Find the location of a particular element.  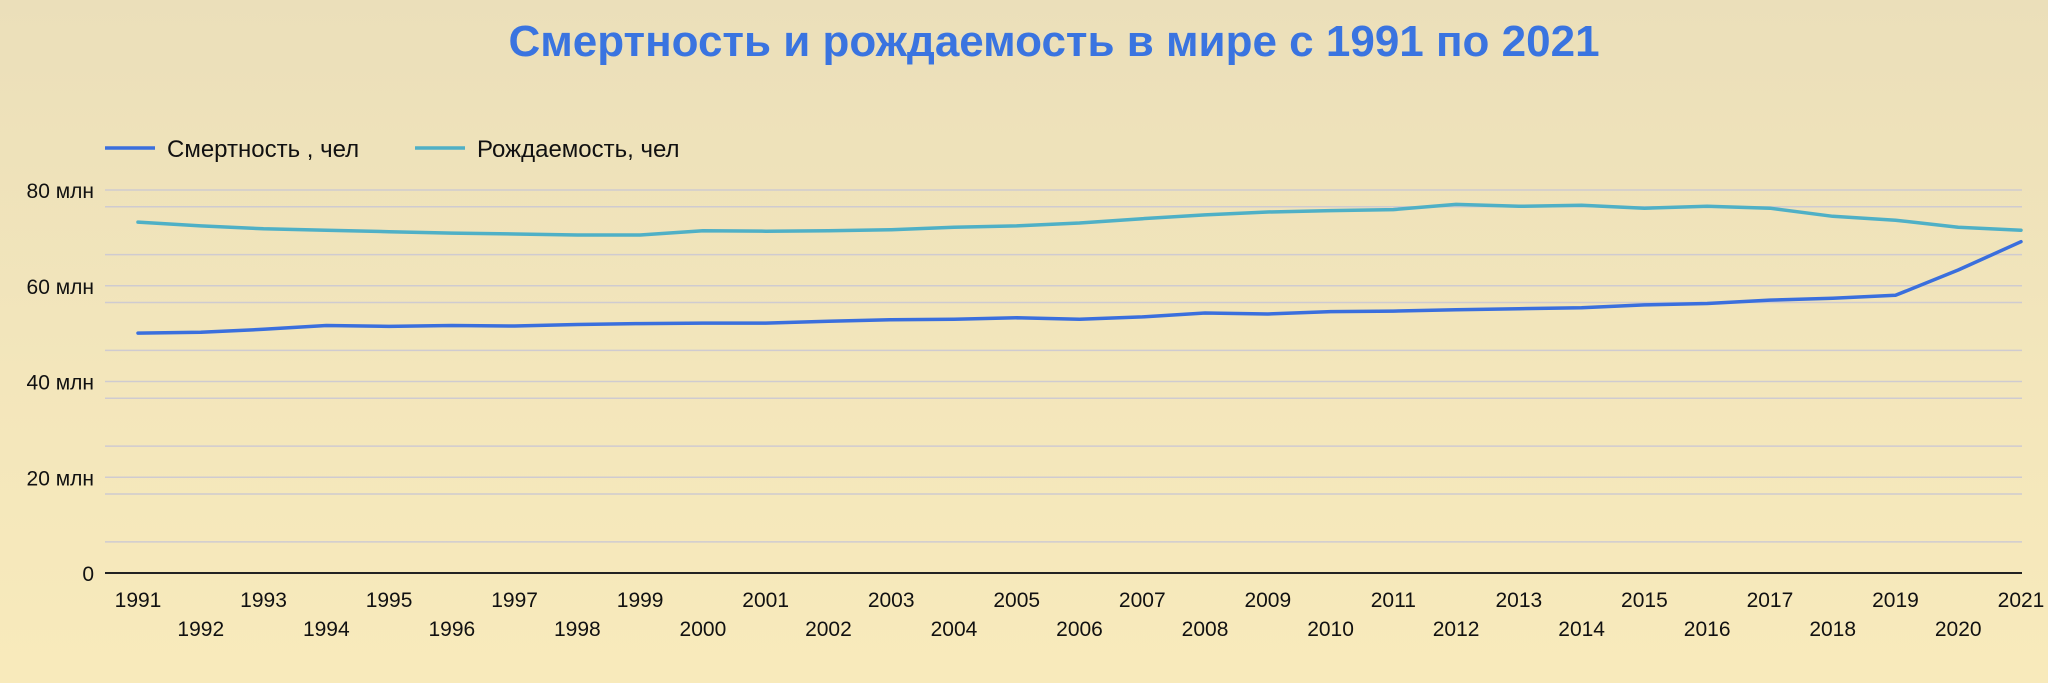

x-tick-label: 1998 is located at coordinates (577, 629).